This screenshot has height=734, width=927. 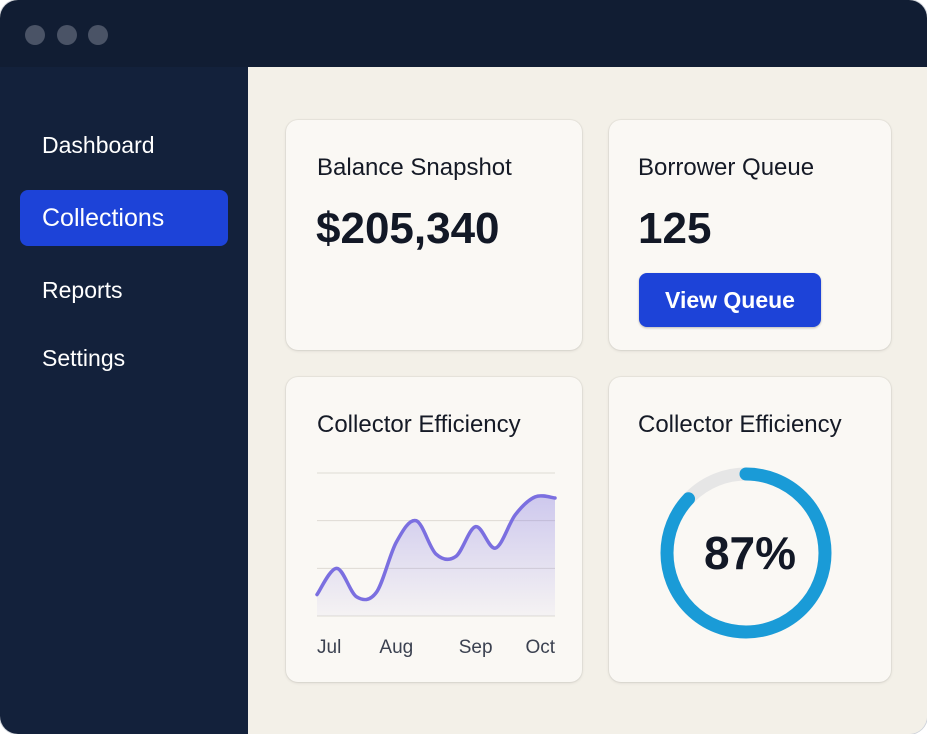 I want to click on balance-snapshot-card: Balance Snapshot $205,340, so click(x=434, y=235).